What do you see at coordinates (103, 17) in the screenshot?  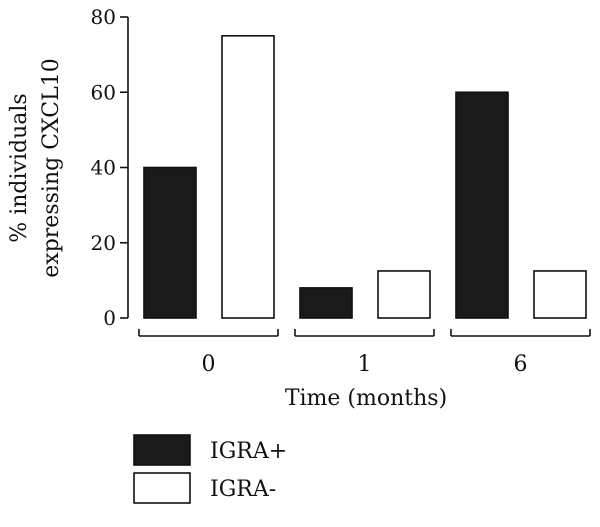 I see `y-tick-label-80: 80` at bounding box center [103, 17].